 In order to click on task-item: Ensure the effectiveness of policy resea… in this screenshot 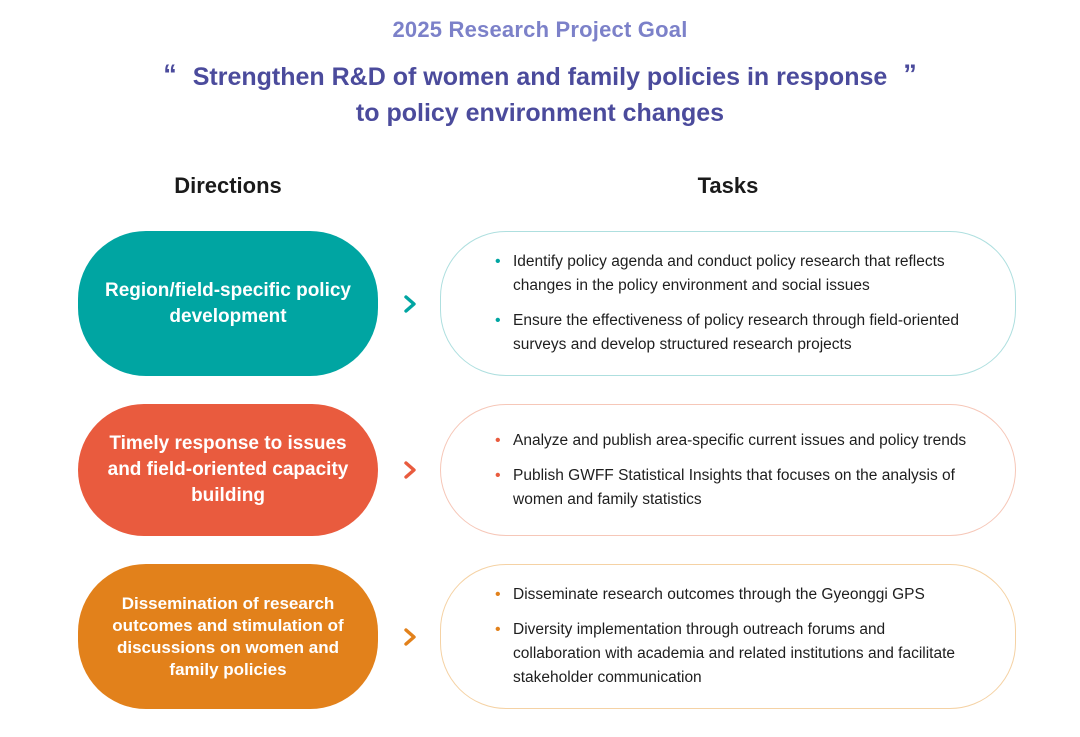, I will do `click(734, 333)`.